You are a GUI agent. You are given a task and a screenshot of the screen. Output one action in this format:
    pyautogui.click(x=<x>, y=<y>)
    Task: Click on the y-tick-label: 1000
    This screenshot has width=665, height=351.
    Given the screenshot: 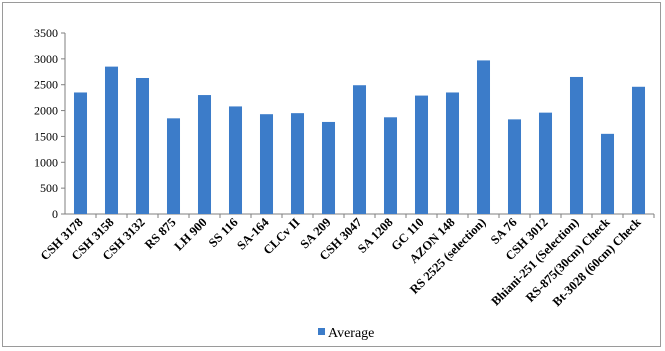 What is the action you would take?
    pyautogui.click(x=46, y=162)
    